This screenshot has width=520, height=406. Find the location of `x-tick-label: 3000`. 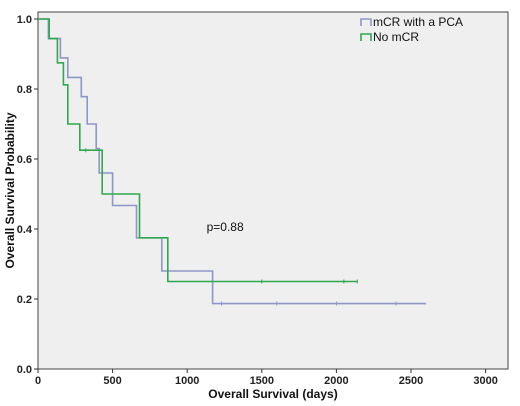

x-tick-label: 3000 is located at coordinates (485, 381).